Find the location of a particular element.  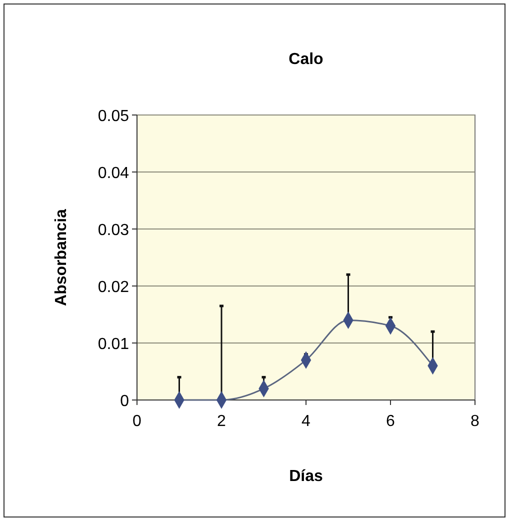

chart-title: Calo is located at coordinates (306, 59).